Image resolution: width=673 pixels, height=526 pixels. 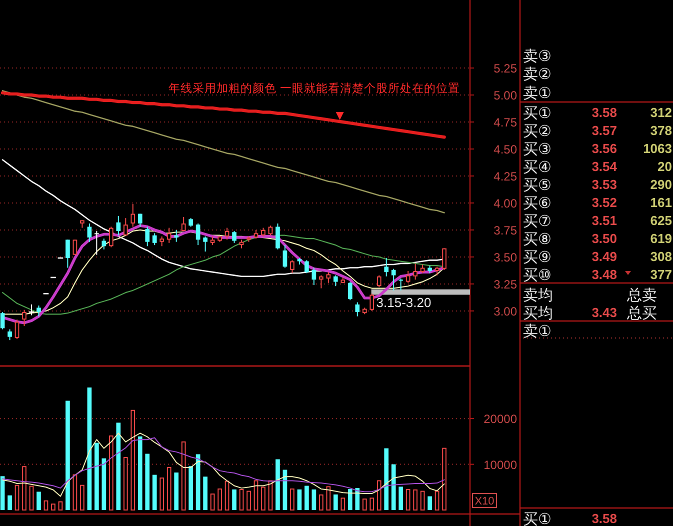 I want to click on cell-value: 20, so click(x=665, y=166).